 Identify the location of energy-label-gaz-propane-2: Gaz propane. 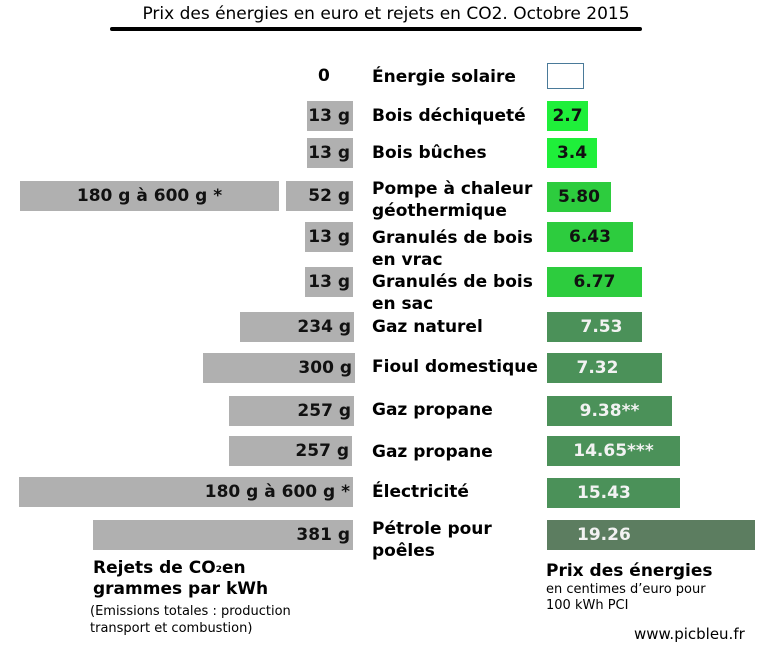
(432, 452).